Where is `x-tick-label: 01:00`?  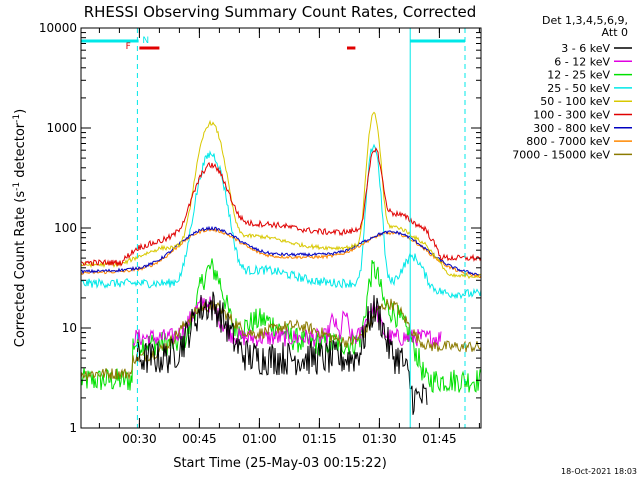
x-tick-label: 01:00 is located at coordinates (259, 439).